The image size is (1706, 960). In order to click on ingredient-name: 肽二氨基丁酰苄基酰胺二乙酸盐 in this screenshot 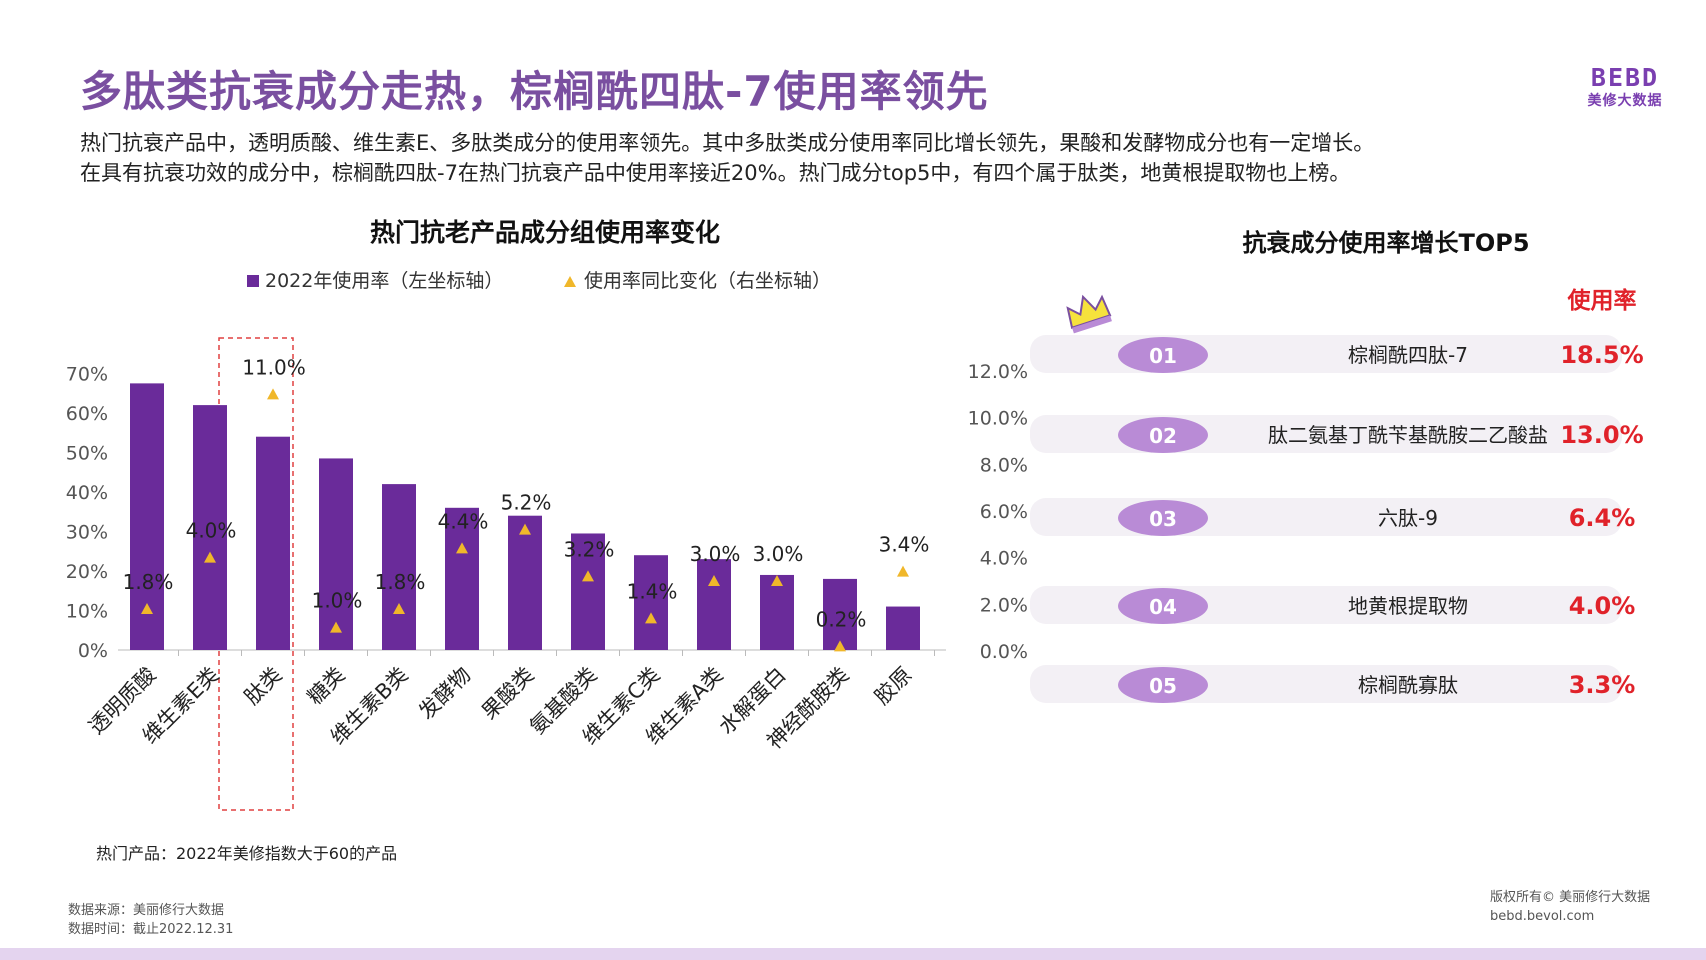, I will do `click(1408, 435)`.